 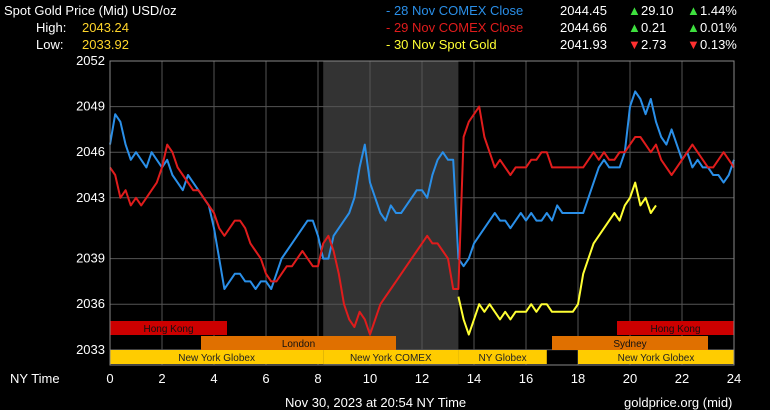 What do you see at coordinates (634, 44) in the screenshot?
I see `legend-change-arrow-down-icon: ▼` at bounding box center [634, 44].